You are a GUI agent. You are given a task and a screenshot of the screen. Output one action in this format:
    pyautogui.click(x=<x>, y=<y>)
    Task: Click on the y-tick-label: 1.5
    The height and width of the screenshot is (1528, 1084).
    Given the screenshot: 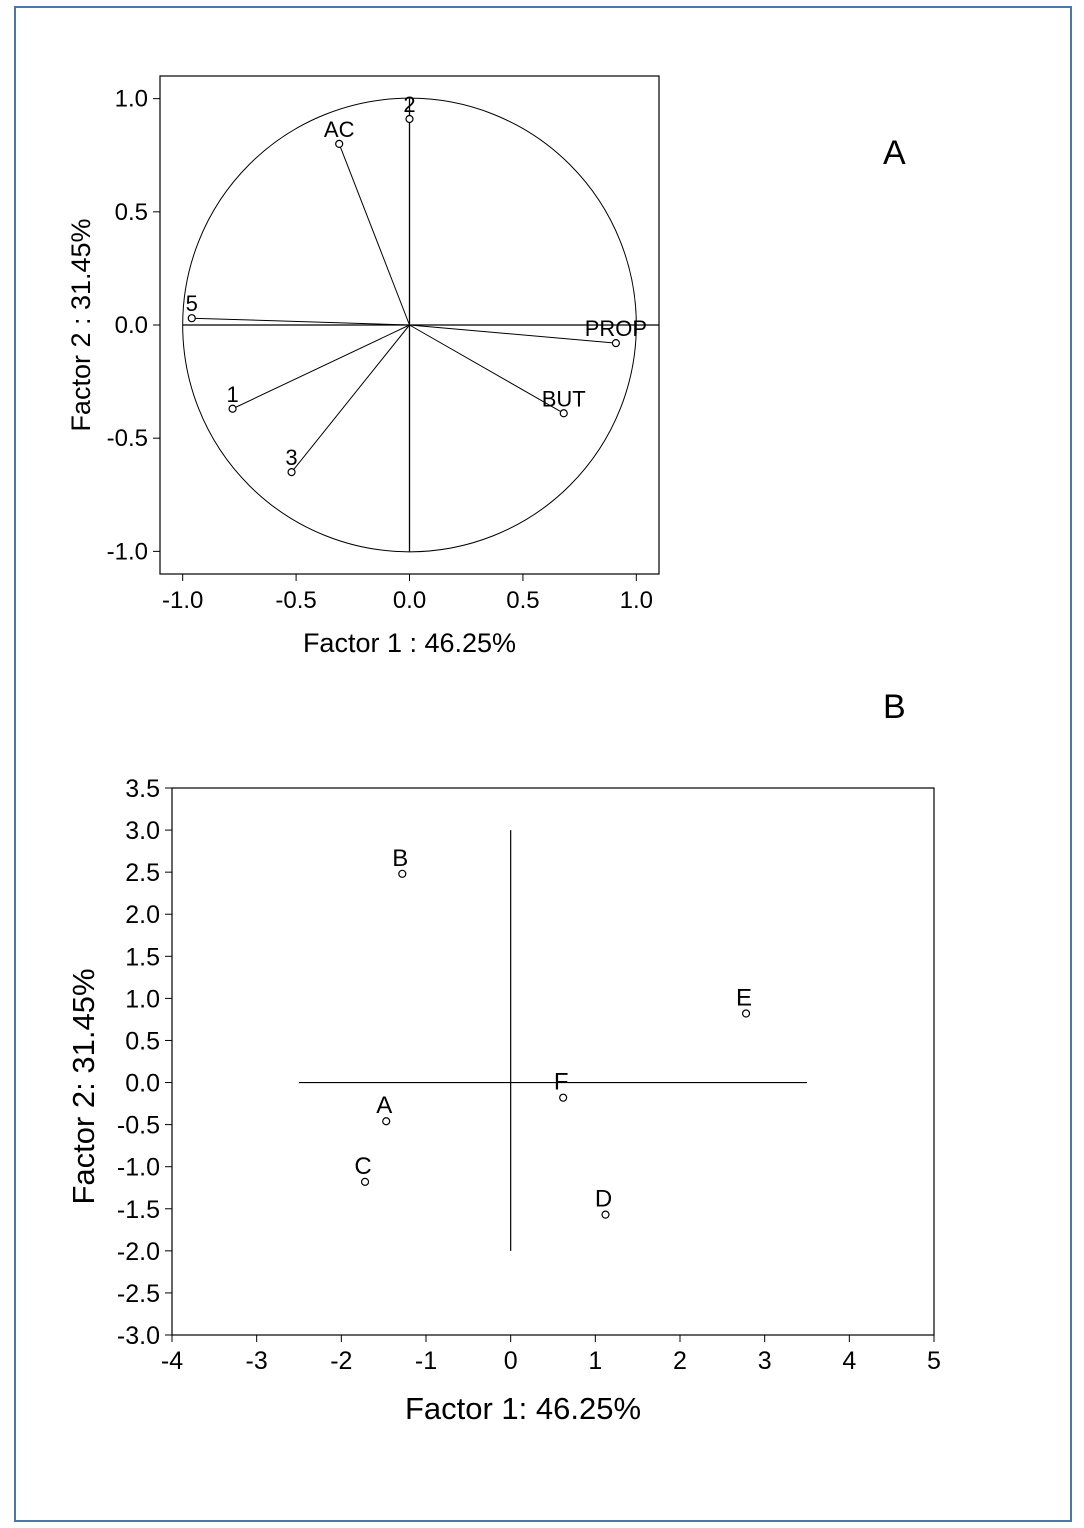 What is the action you would take?
    pyautogui.click(x=142, y=957)
    